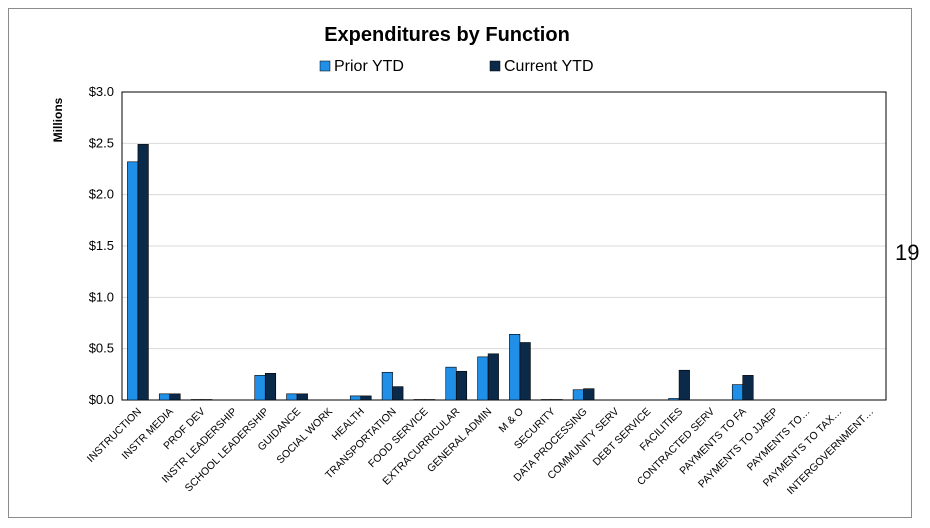 The height and width of the screenshot is (528, 930). I want to click on y-tick-label: $1.0, so click(101, 296).